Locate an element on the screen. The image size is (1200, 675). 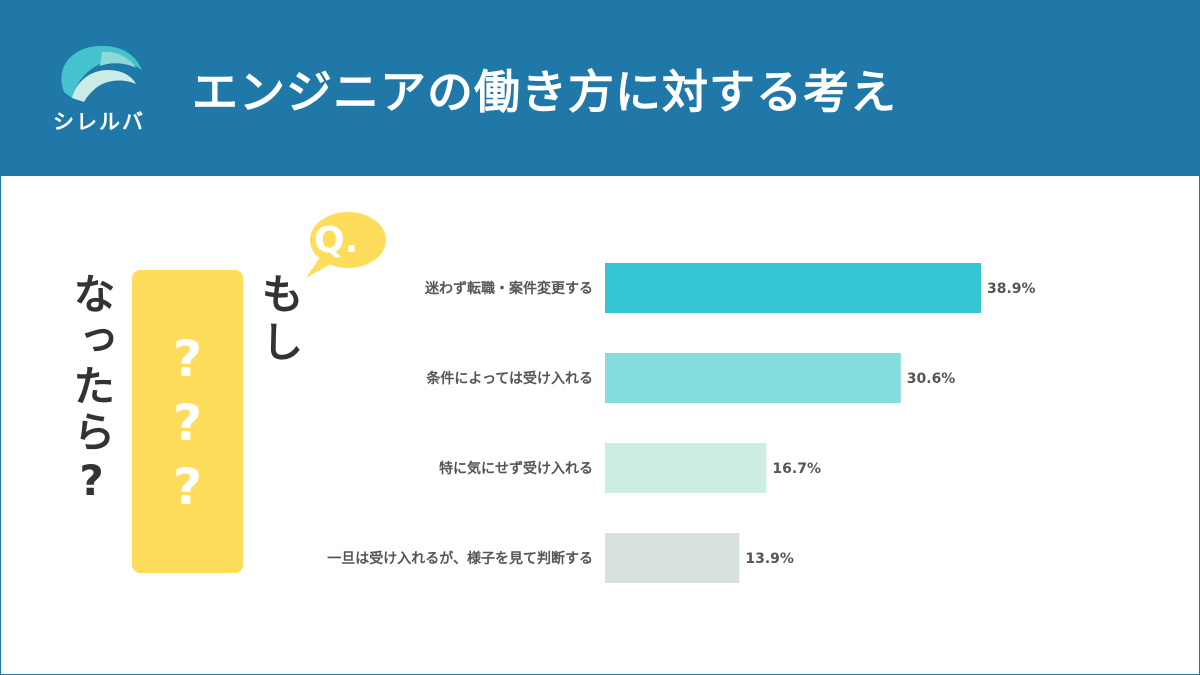
question-placeholder-card: ??? is located at coordinates (187, 421).